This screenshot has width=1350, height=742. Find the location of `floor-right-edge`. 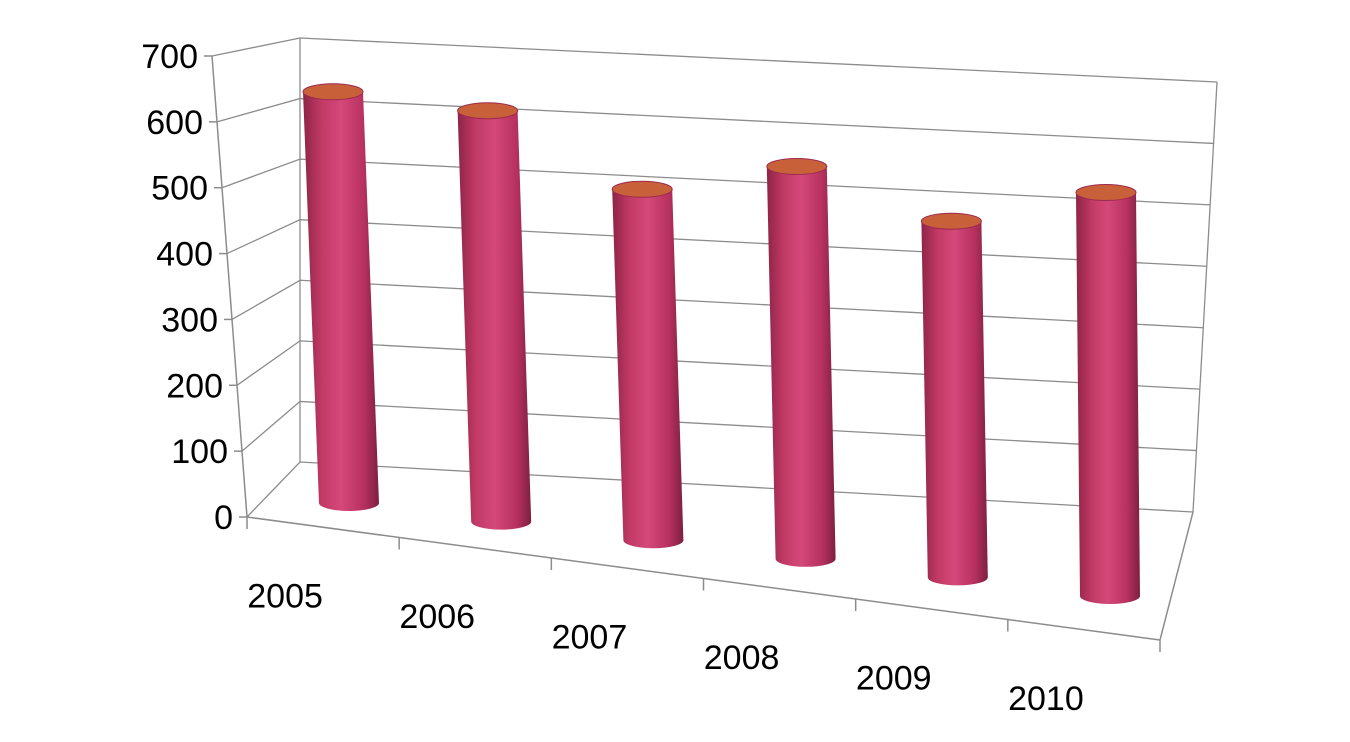

floor-right-edge is located at coordinates (1176, 576).